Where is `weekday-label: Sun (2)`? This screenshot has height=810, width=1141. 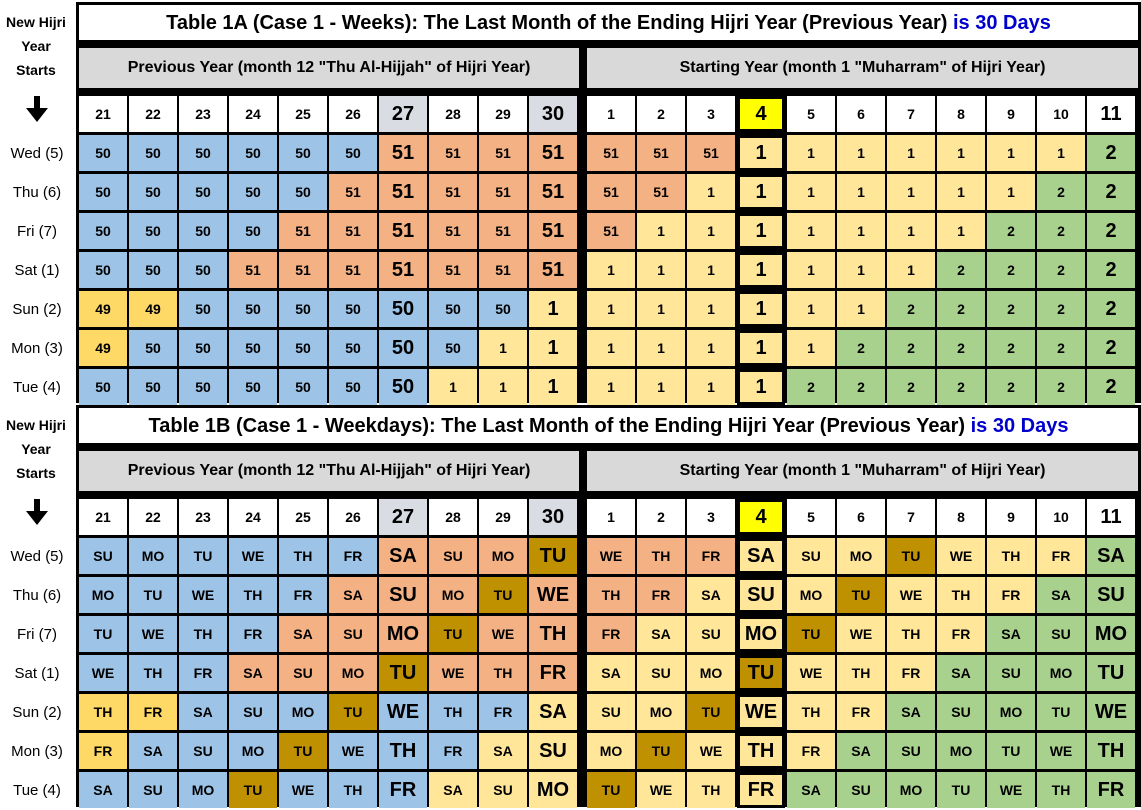 weekday-label: Sun (2) is located at coordinates (37, 309).